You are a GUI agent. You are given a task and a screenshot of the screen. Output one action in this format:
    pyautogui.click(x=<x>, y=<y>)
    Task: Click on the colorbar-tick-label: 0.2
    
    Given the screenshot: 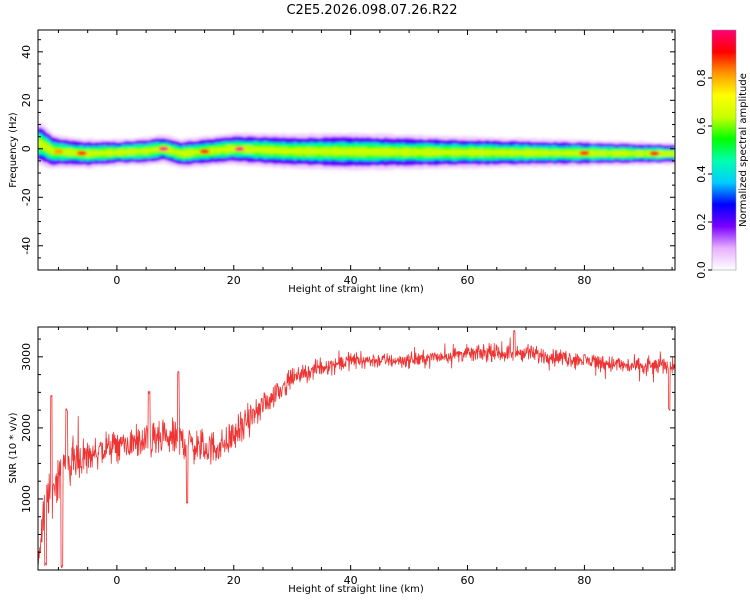 What is the action you would take?
    pyautogui.click(x=701, y=222)
    